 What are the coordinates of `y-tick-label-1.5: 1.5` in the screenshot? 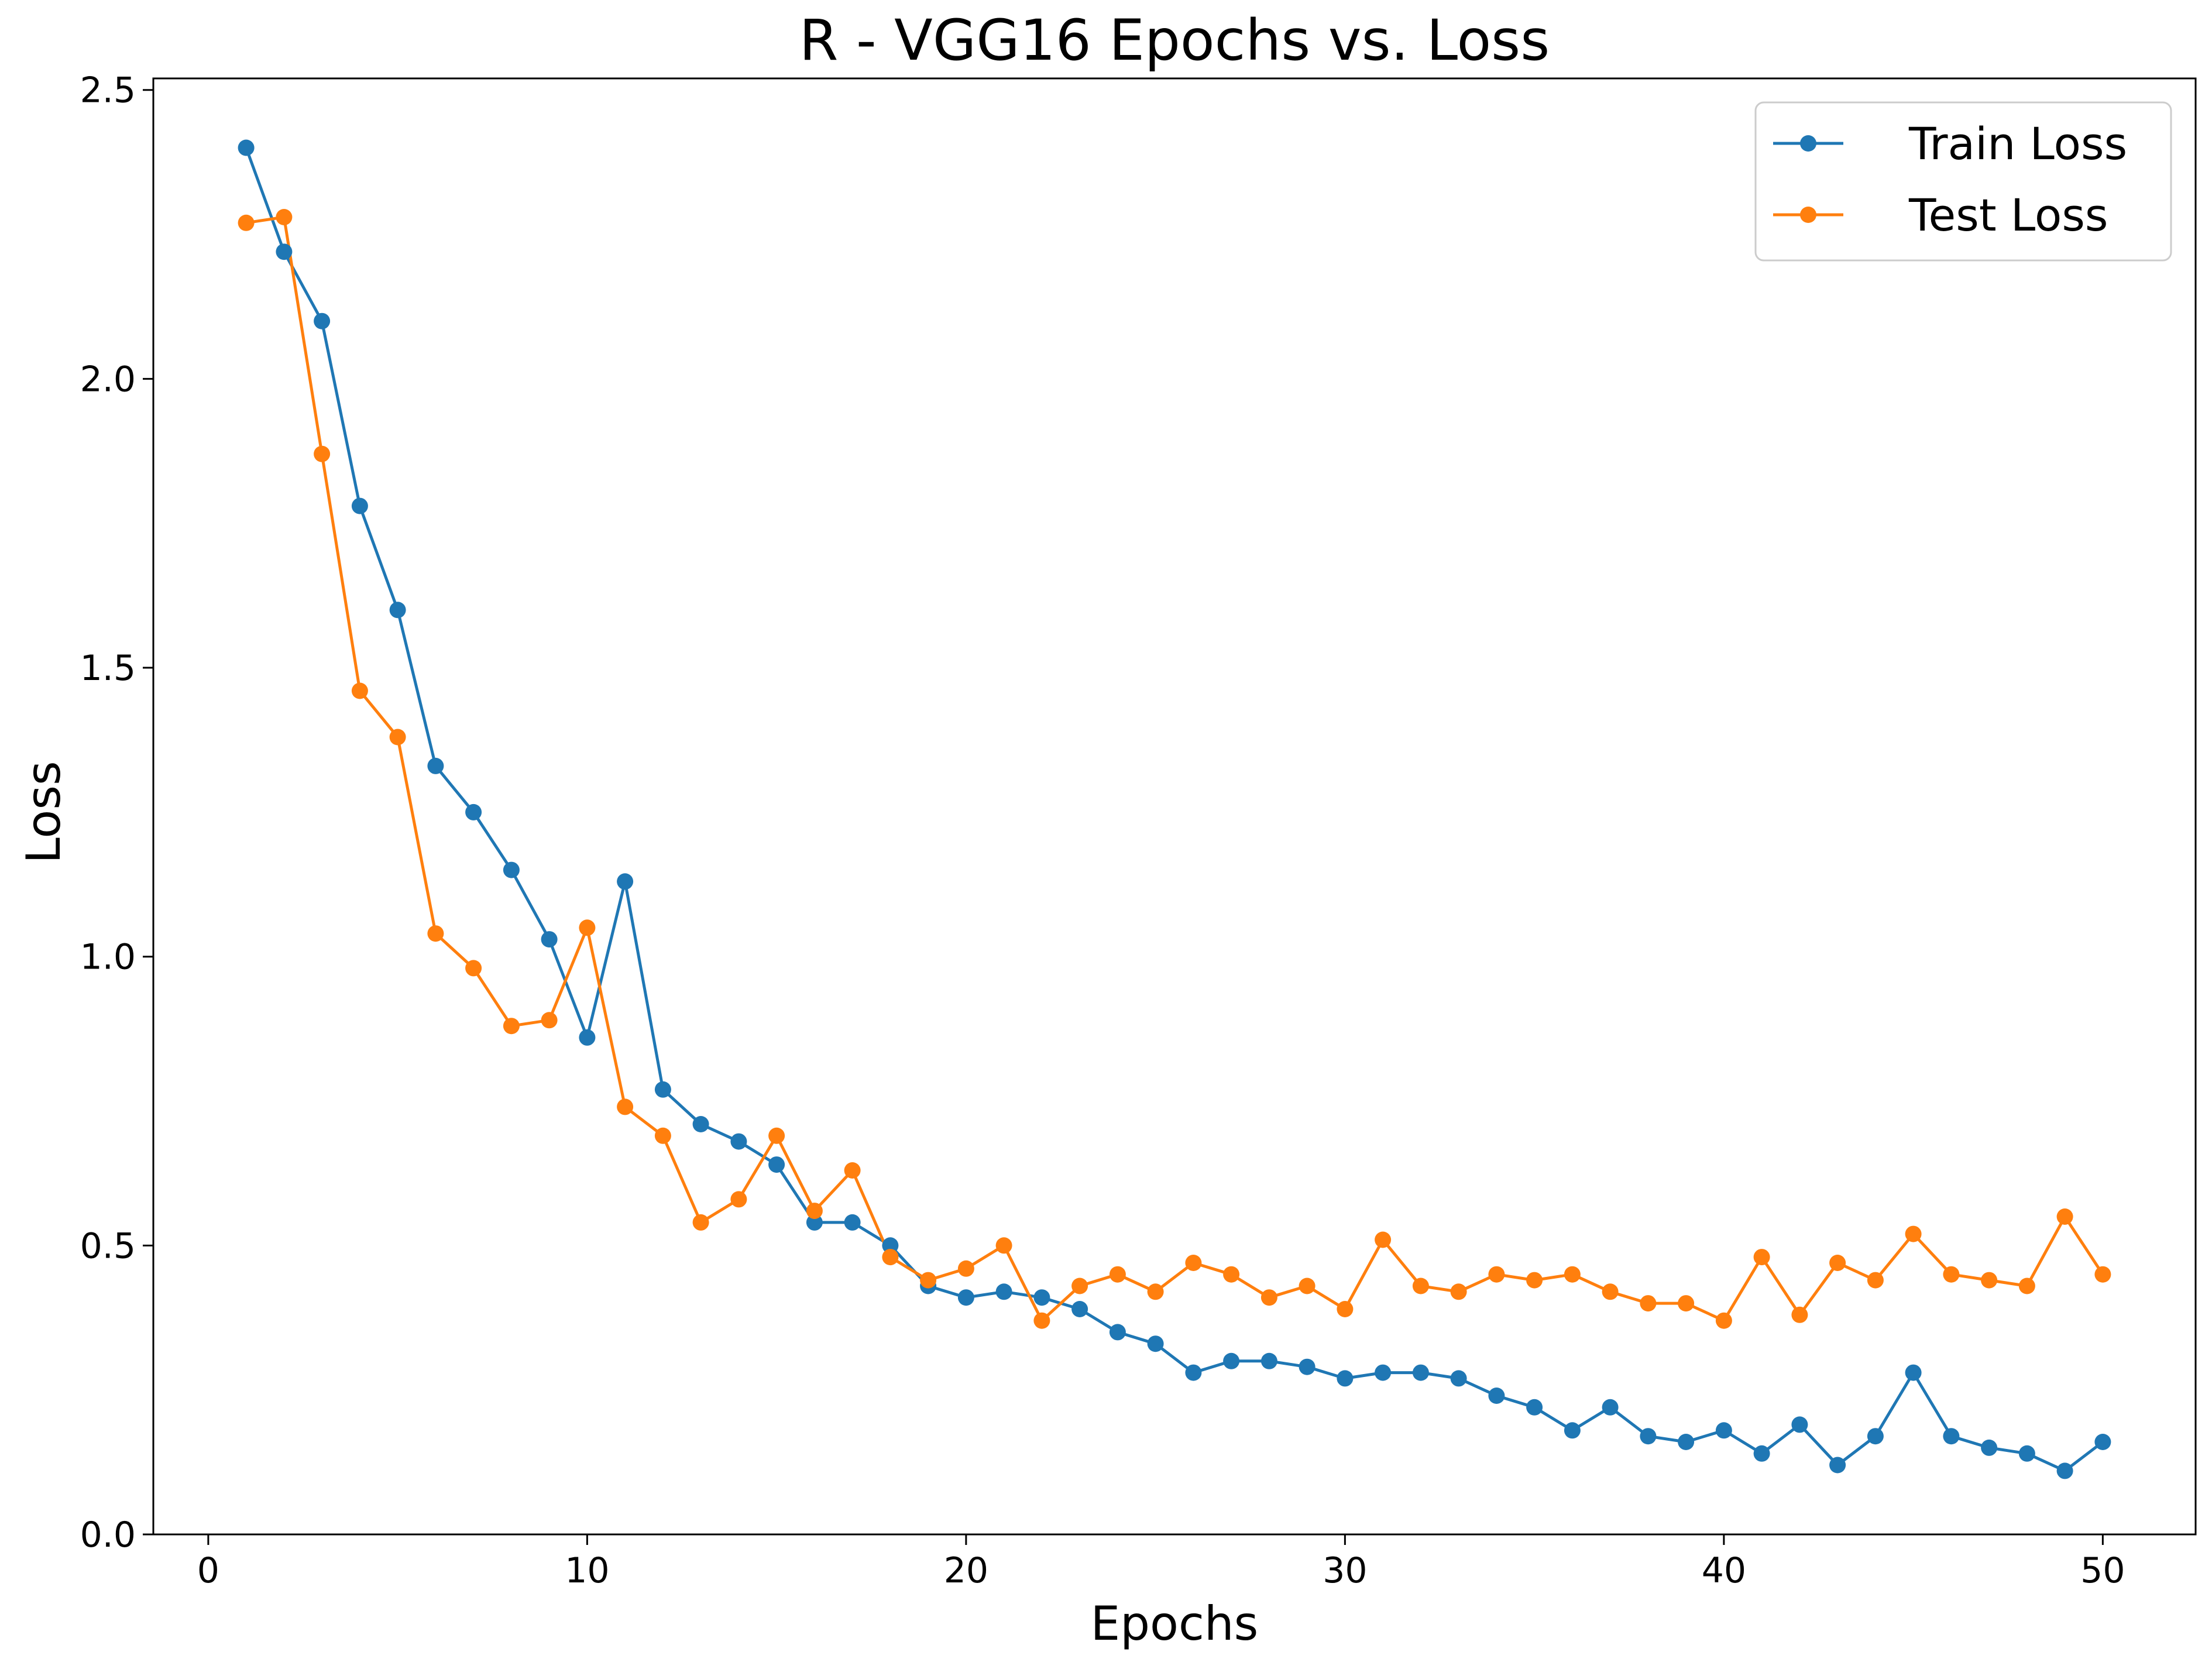 It's located at (108, 669).